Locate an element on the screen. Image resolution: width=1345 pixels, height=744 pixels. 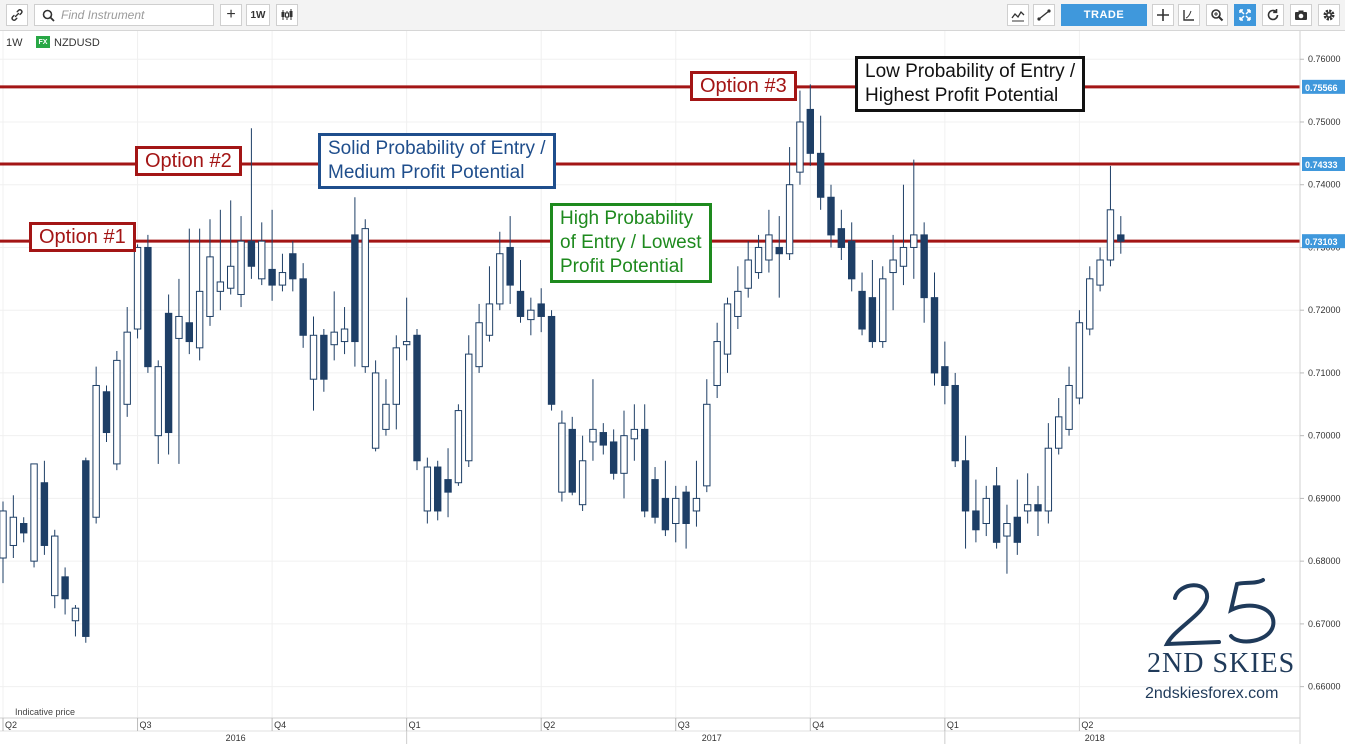
option3-label: Option #3 is located at coordinates (743, 86).